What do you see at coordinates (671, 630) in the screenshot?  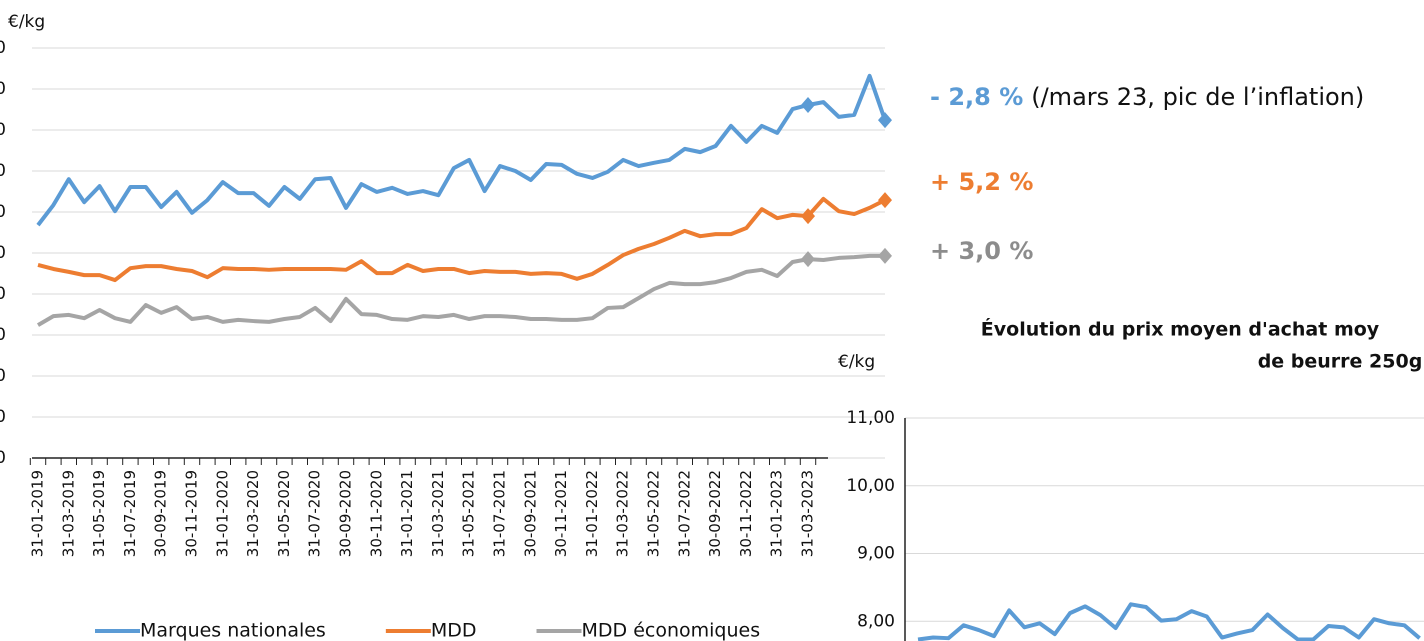 I see `legend-label: MDD économiques` at bounding box center [671, 630].